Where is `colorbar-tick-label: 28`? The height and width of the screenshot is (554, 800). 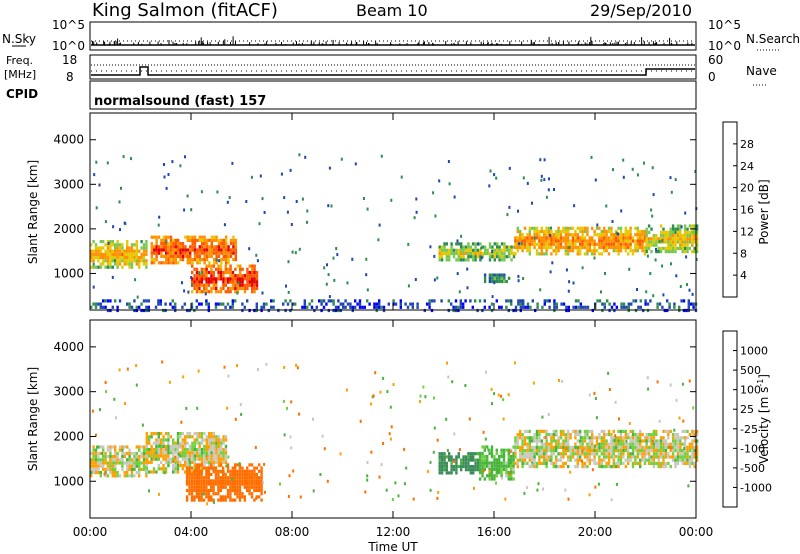 colorbar-tick-label: 28 is located at coordinates (747, 144).